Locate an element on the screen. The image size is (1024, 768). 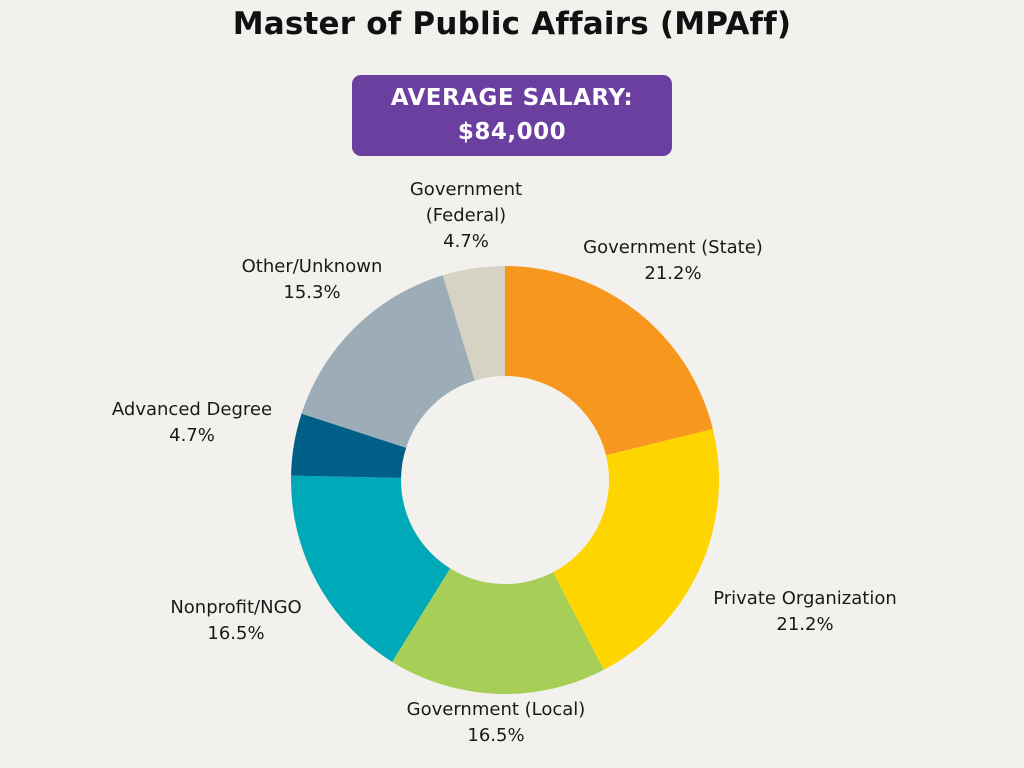
slice-other-unknown is located at coordinates (388, 361).